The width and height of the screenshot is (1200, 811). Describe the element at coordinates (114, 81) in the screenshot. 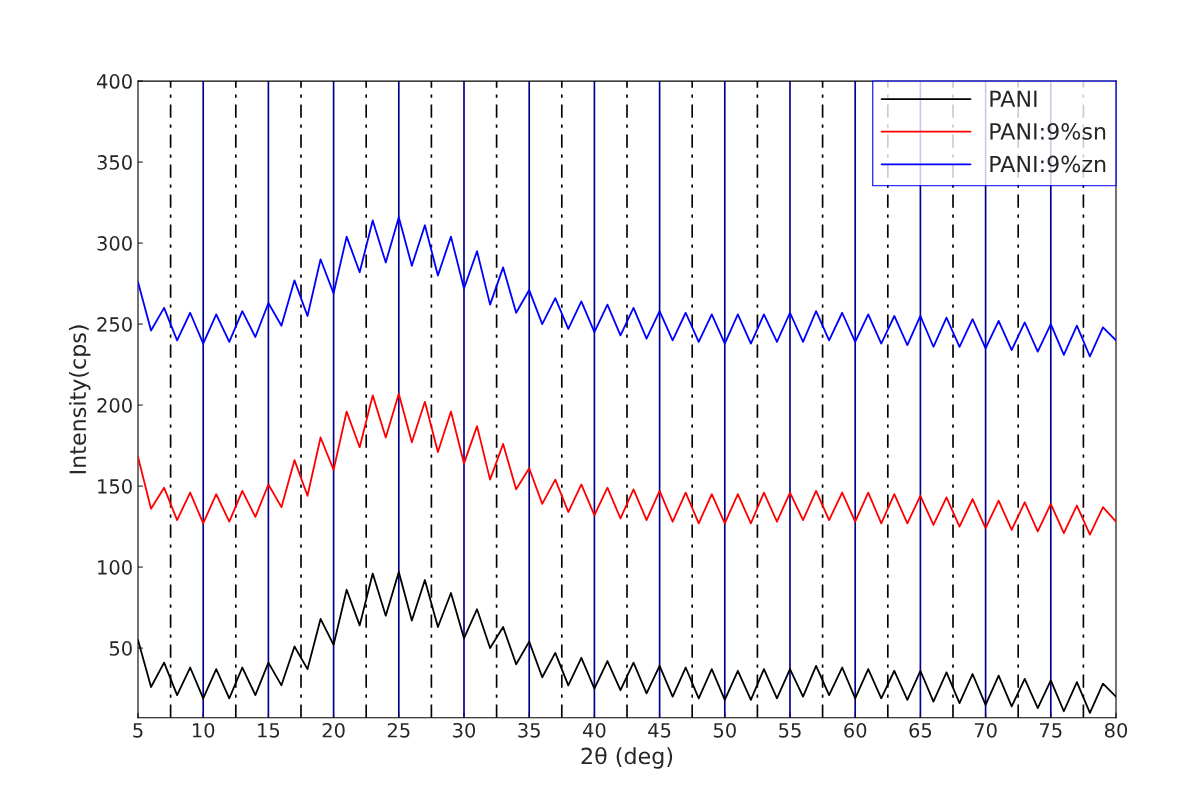

I see `y-tick-label: 400` at that location.